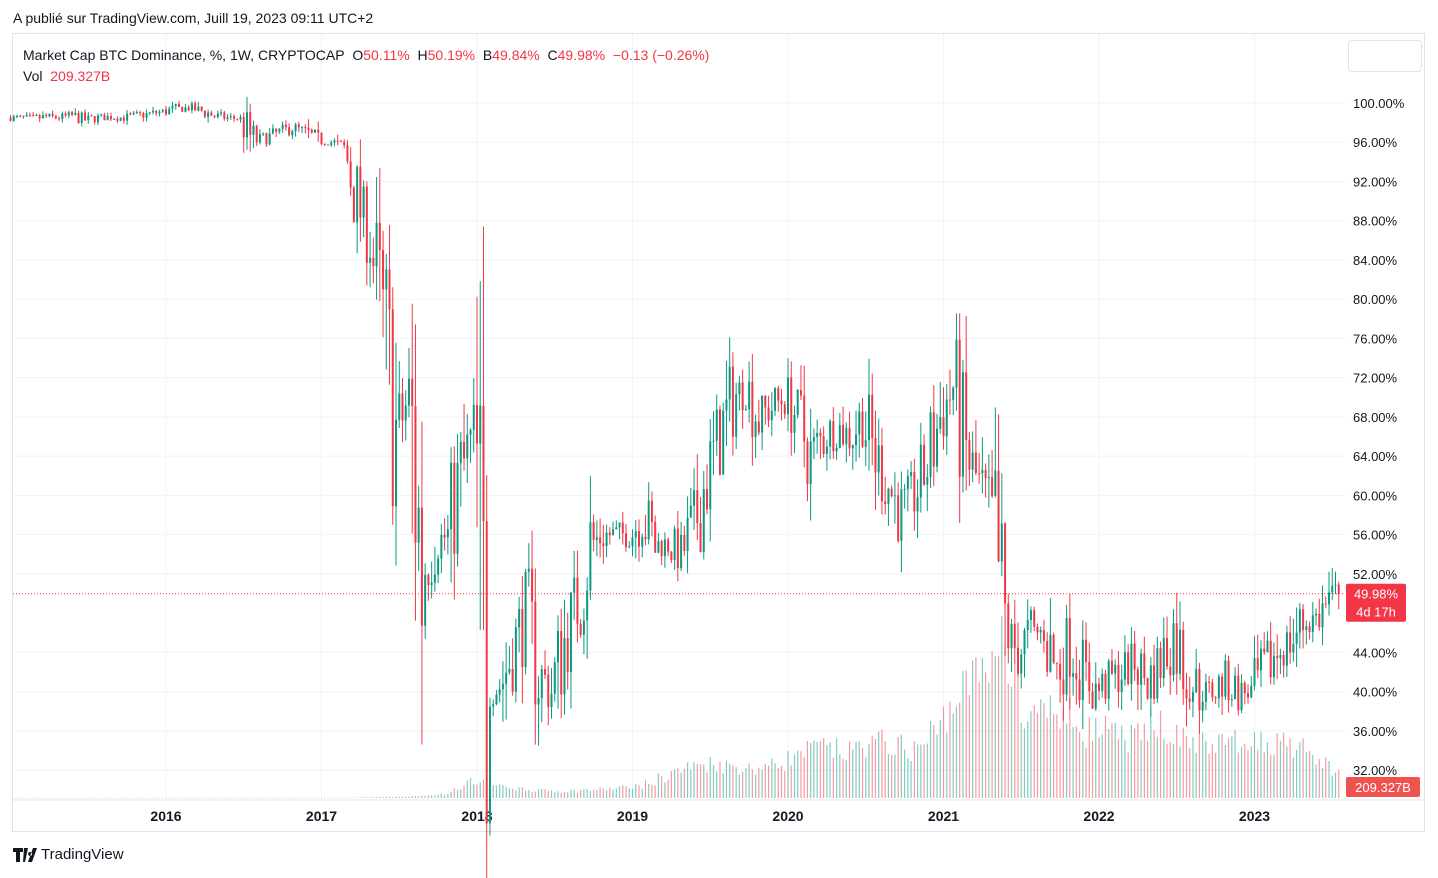 This screenshot has width=1438, height=878. I want to click on tradingview-logo: TradingView, so click(68, 854).